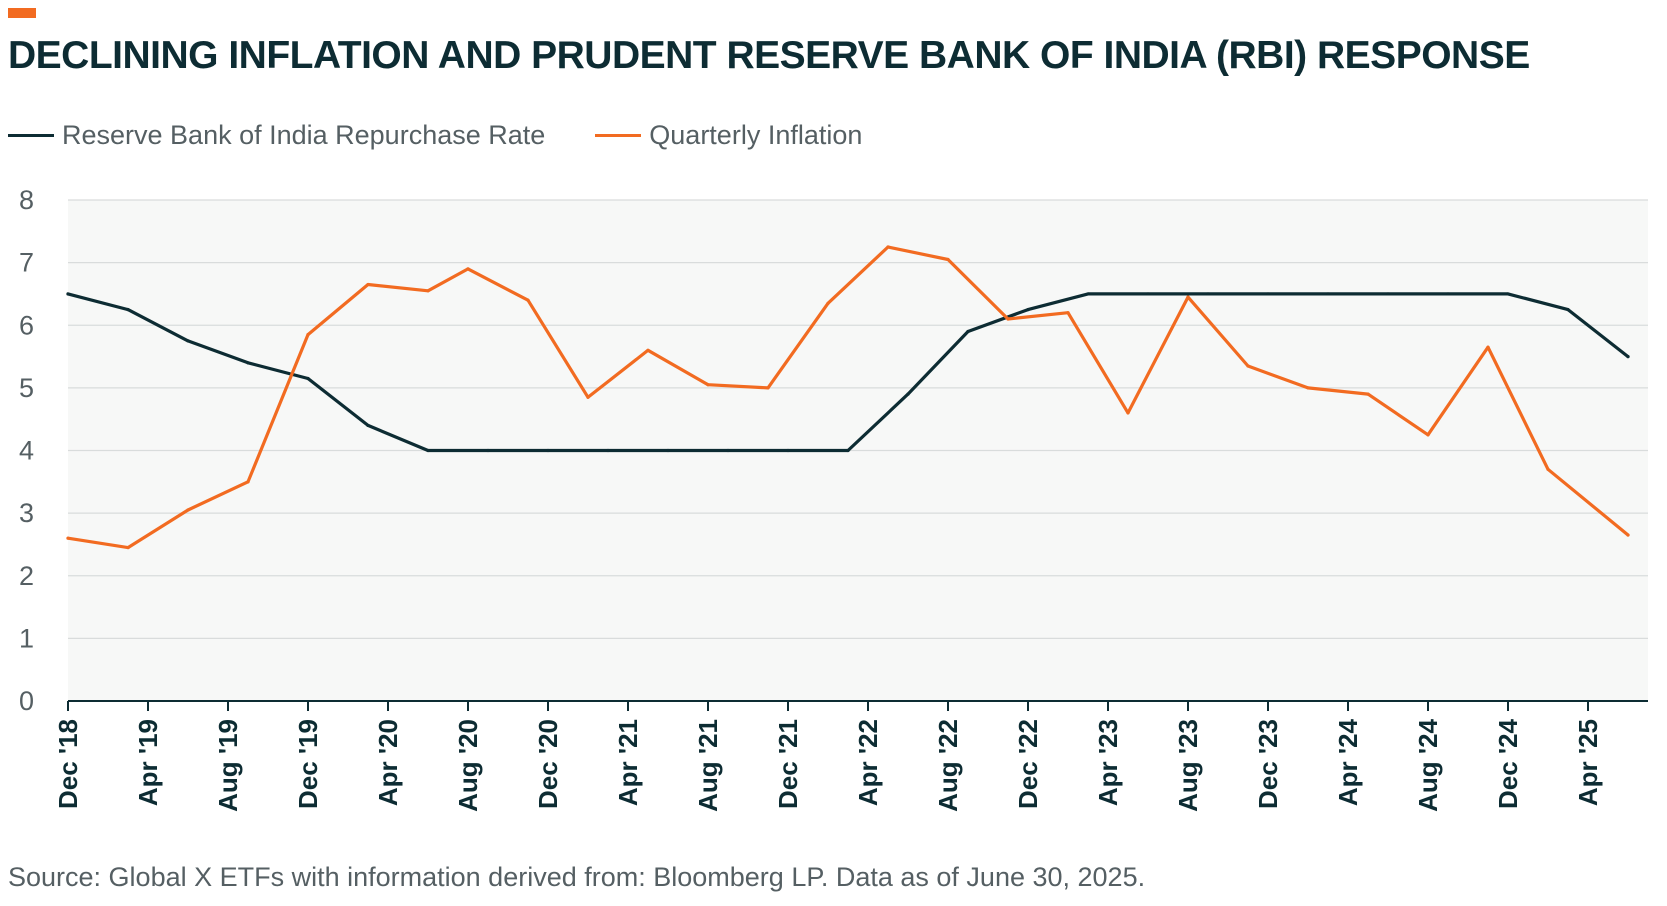 The width and height of the screenshot is (1667, 906). What do you see at coordinates (618, 135) in the screenshot?
I see `legend-swatch-inflation` at bounding box center [618, 135].